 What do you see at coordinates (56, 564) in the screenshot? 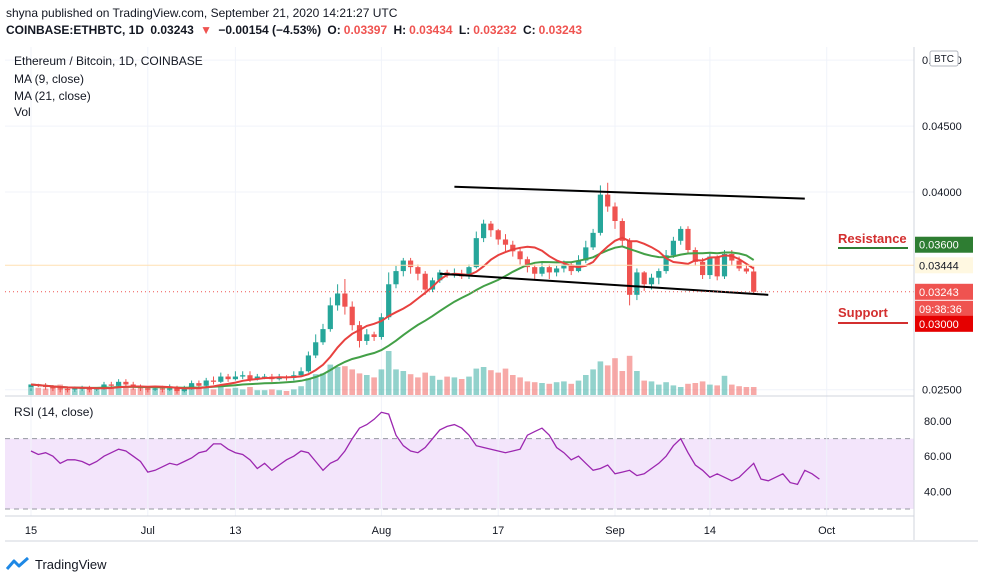
I see `tradingview-logo: TradingView` at bounding box center [56, 564].